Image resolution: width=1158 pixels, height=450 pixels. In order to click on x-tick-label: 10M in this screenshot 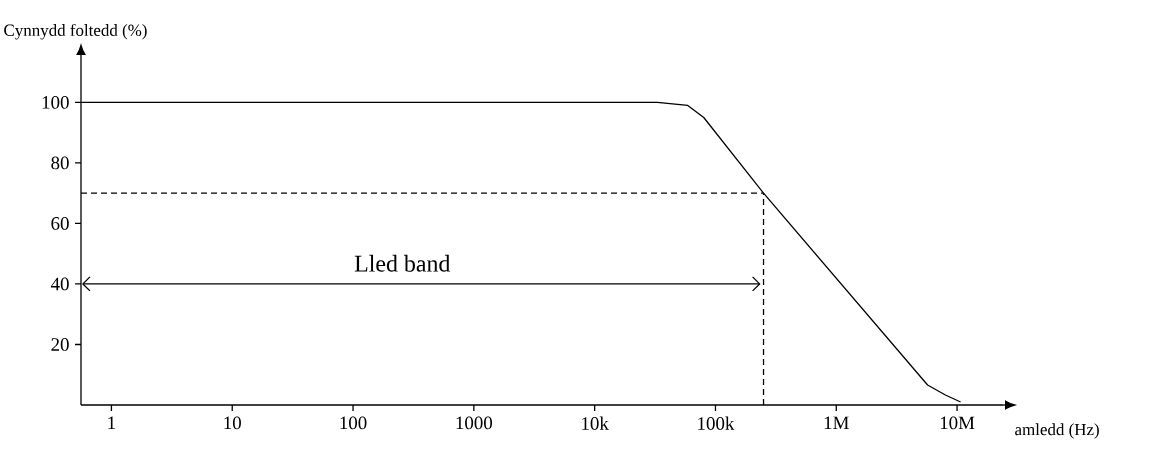, I will do `click(957, 423)`.